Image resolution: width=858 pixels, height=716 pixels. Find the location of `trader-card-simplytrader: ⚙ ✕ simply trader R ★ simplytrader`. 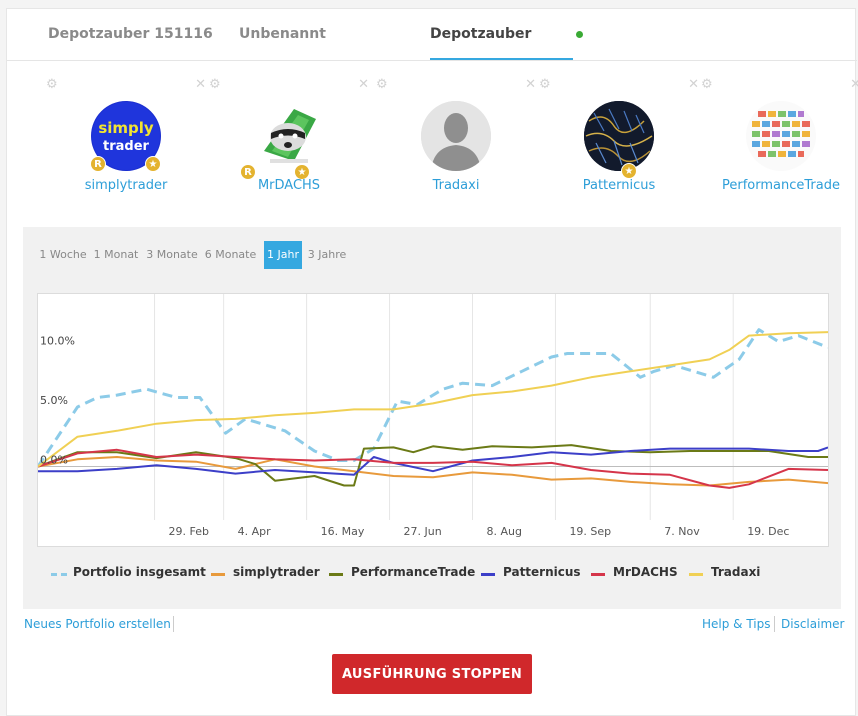

trader-card-simplytrader: ⚙ ✕ simply trader R ★ simplytrader is located at coordinates (126, 138).